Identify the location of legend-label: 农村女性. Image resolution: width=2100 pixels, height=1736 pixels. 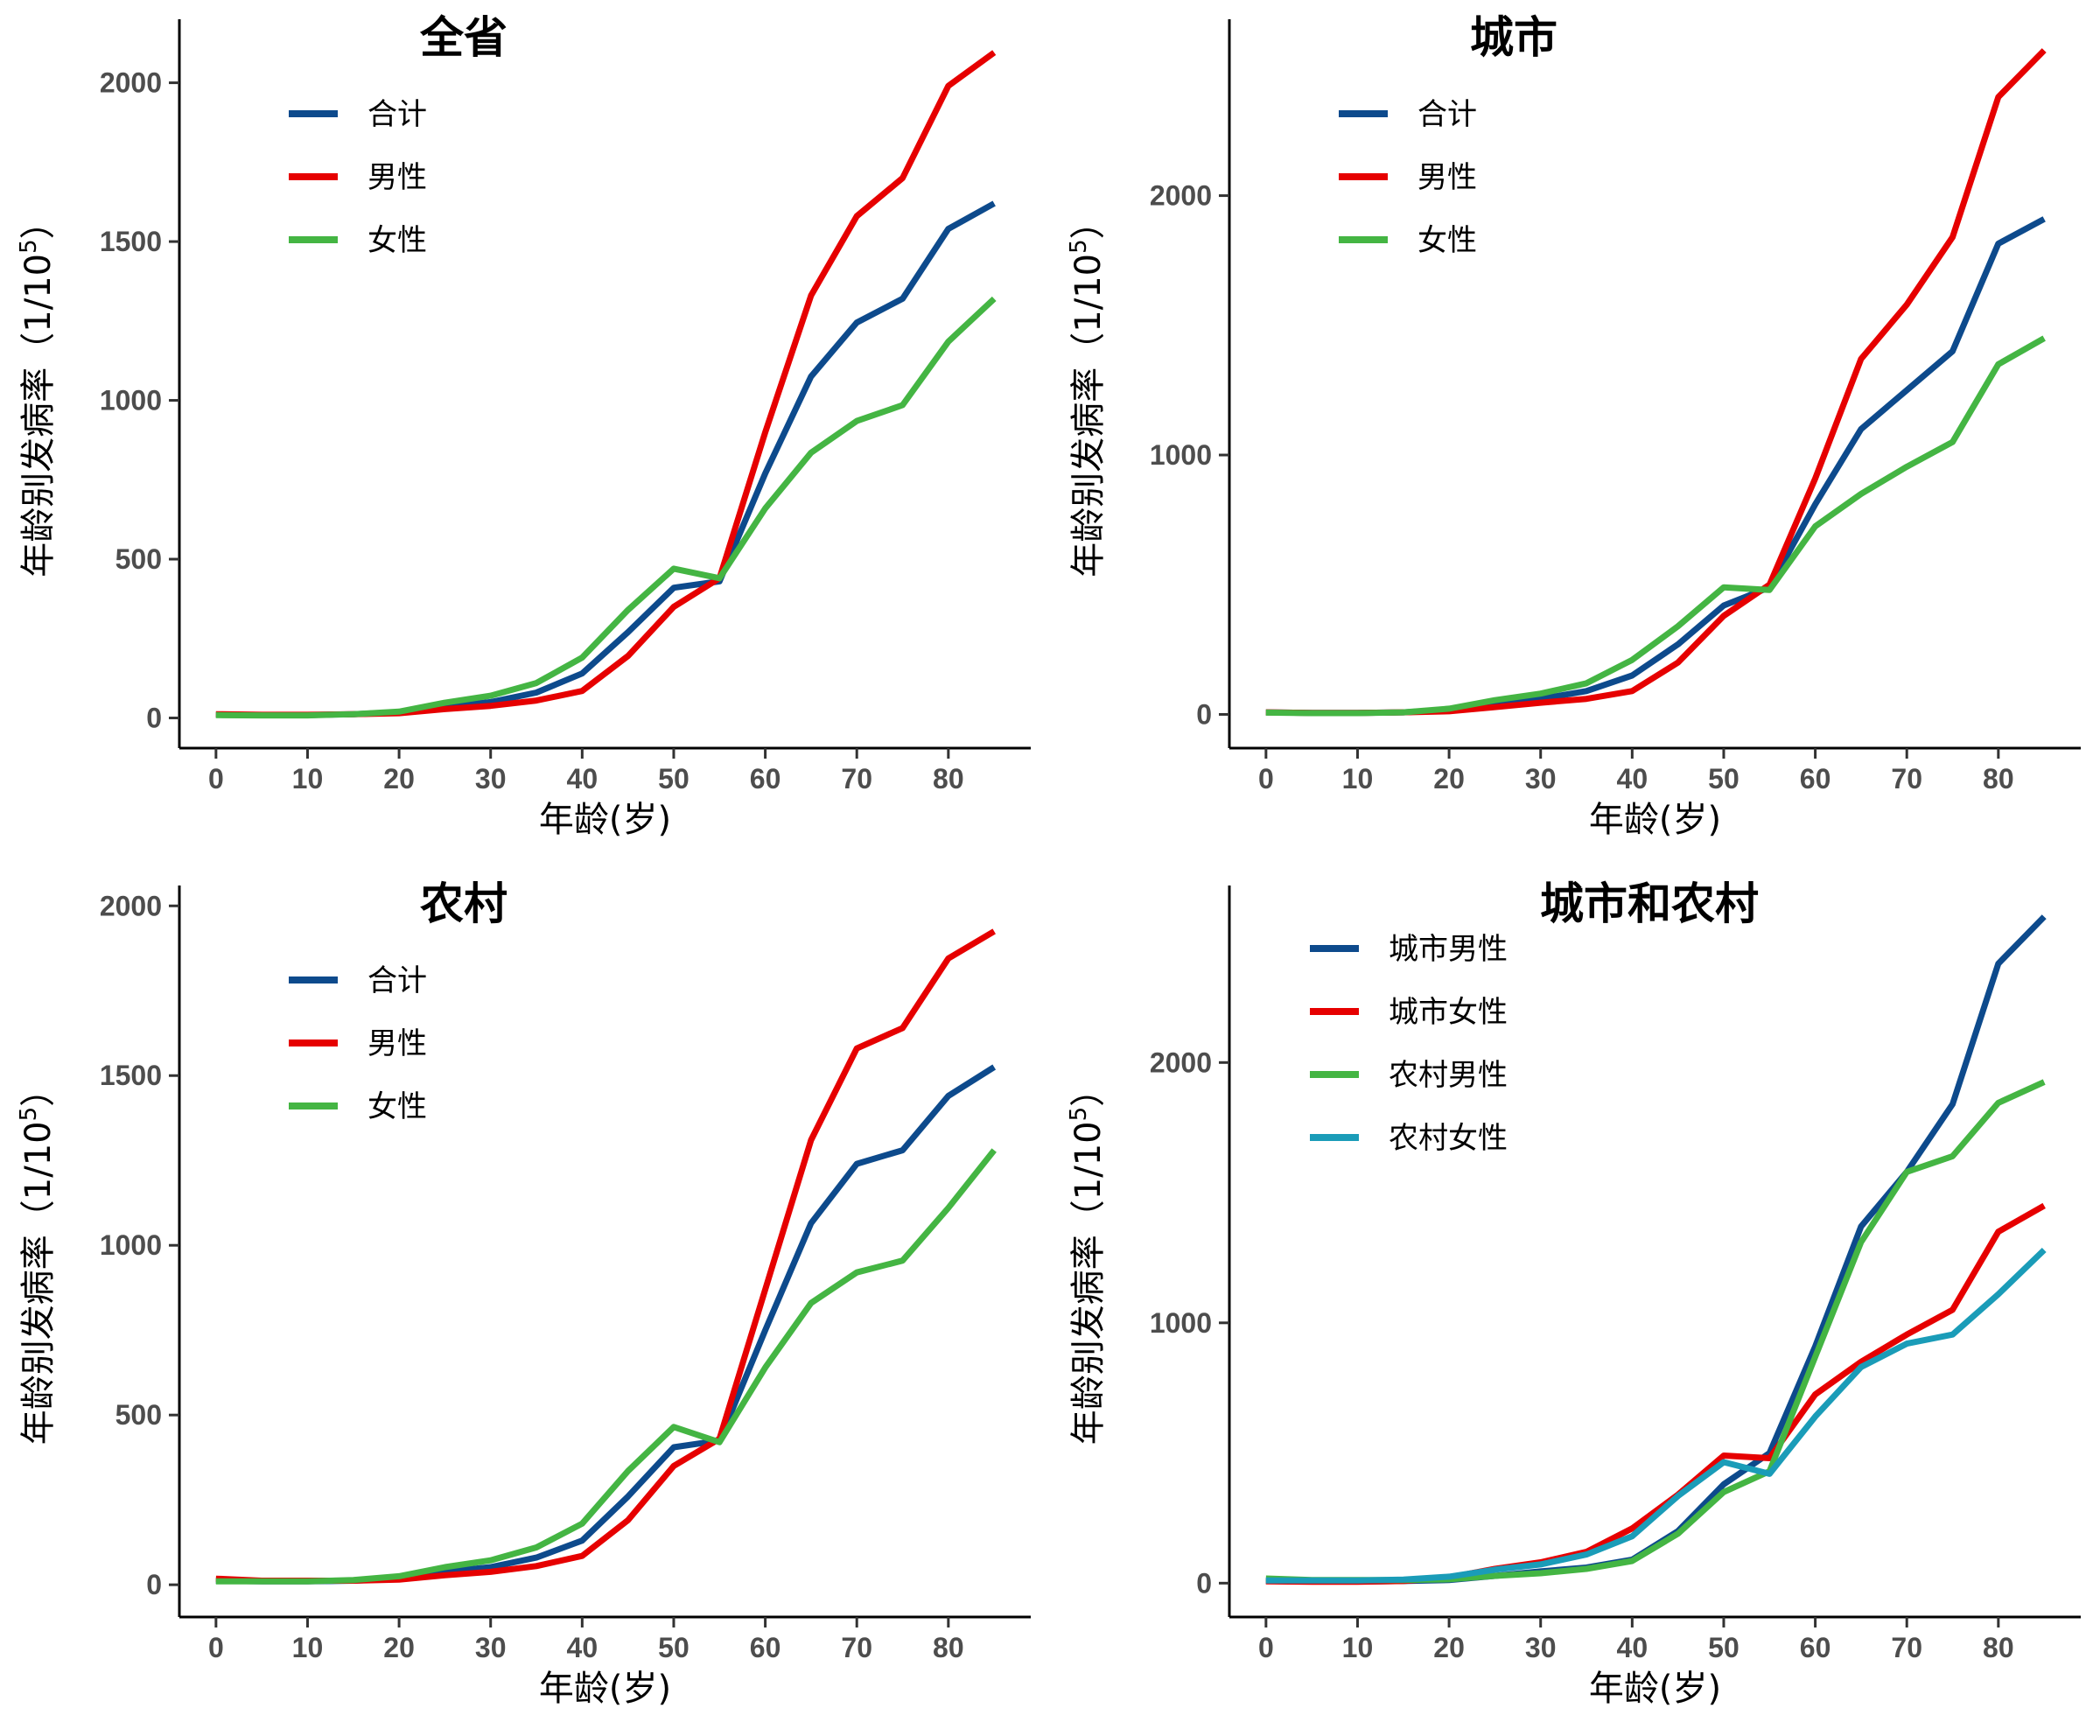
(1448, 1138).